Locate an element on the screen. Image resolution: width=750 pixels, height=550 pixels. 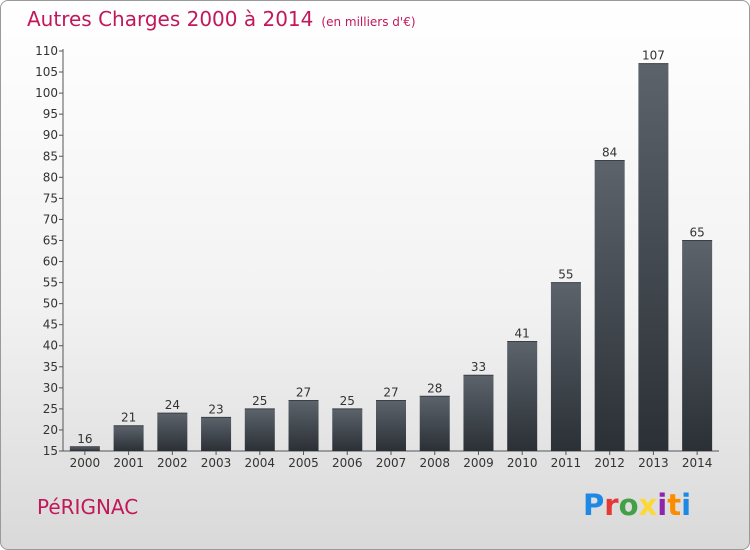
proxiti-logo: Proxiti is located at coordinates (637, 505).